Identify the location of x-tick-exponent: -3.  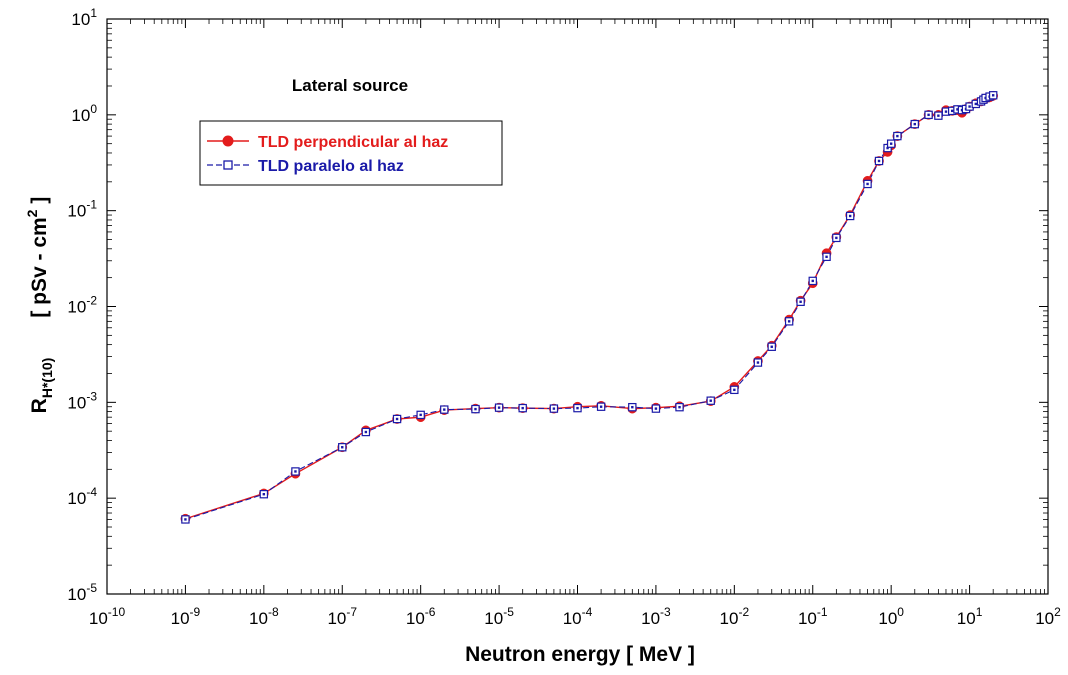
(665, 612).